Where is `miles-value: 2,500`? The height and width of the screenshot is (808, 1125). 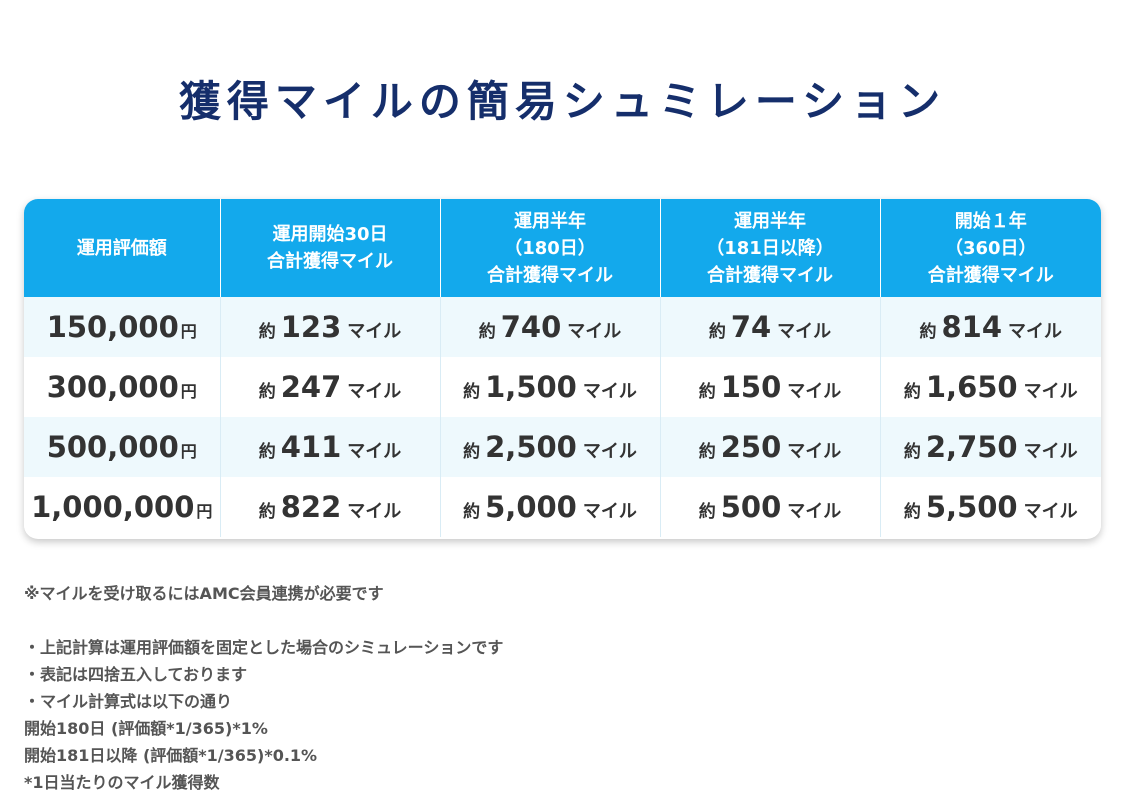 miles-value: 2,500 is located at coordinates (531, 447).